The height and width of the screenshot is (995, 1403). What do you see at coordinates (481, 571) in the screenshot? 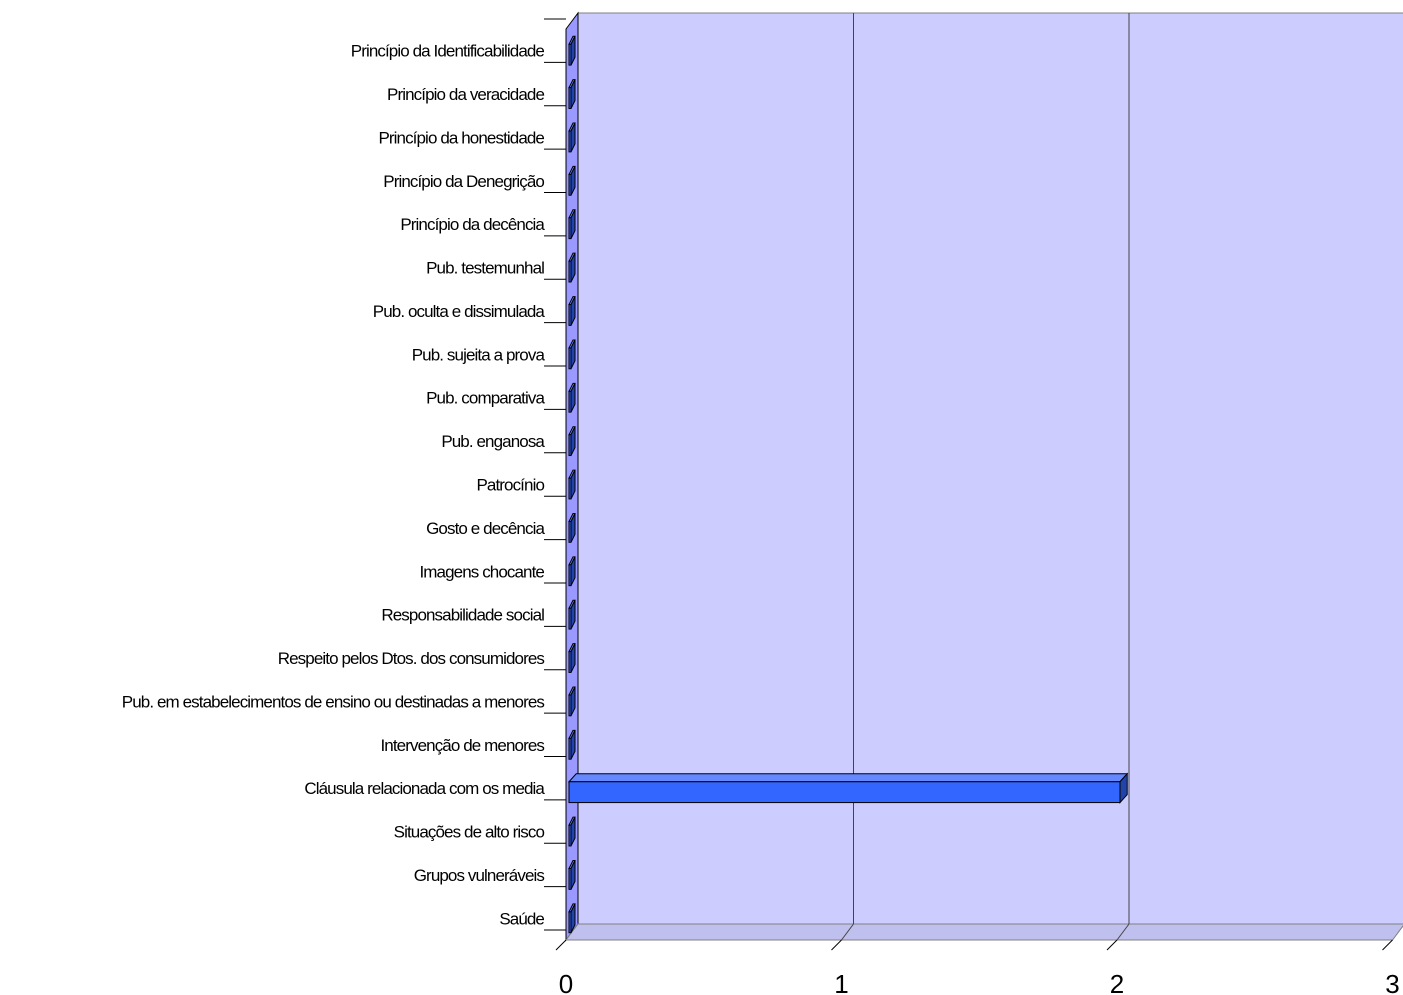
I see `category-label: Imagens chocante` at bounding box center [481, 571].